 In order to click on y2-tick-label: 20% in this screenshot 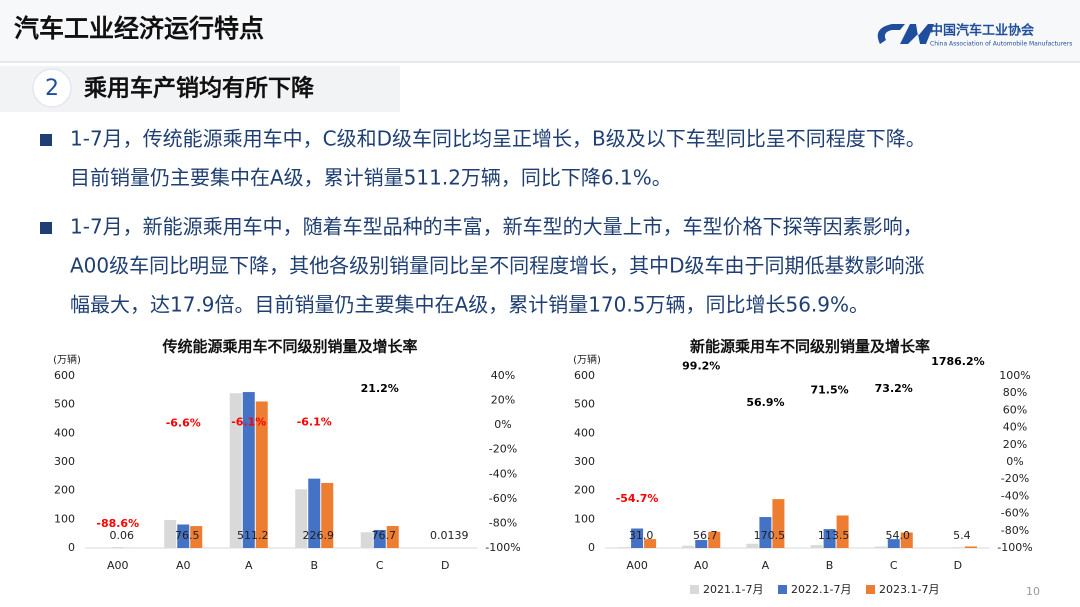, I will do `click(503, 400)`.